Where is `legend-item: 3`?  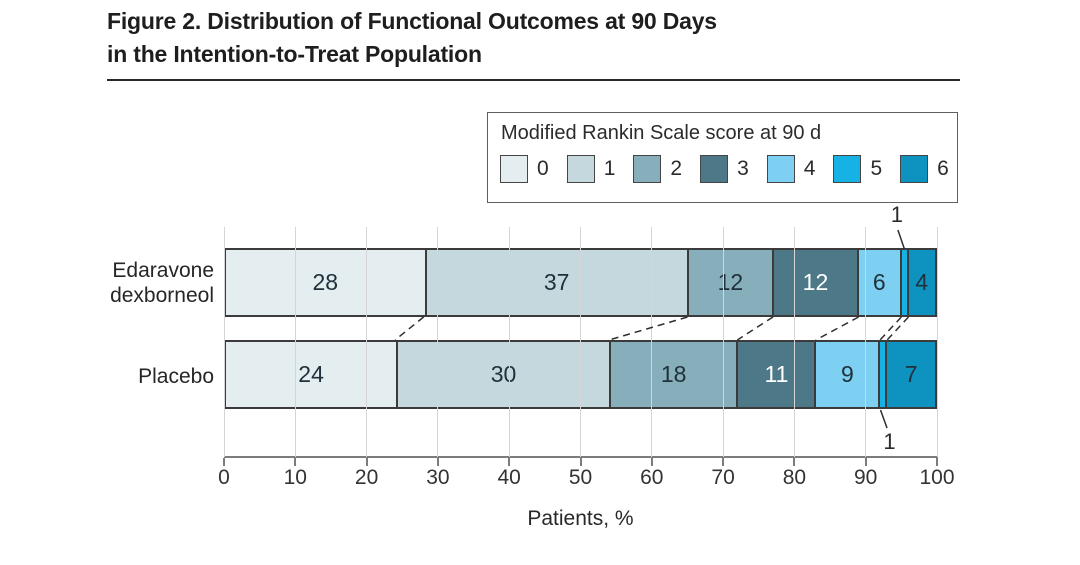 legend-item: 3 is located at coordinates (733, 169).